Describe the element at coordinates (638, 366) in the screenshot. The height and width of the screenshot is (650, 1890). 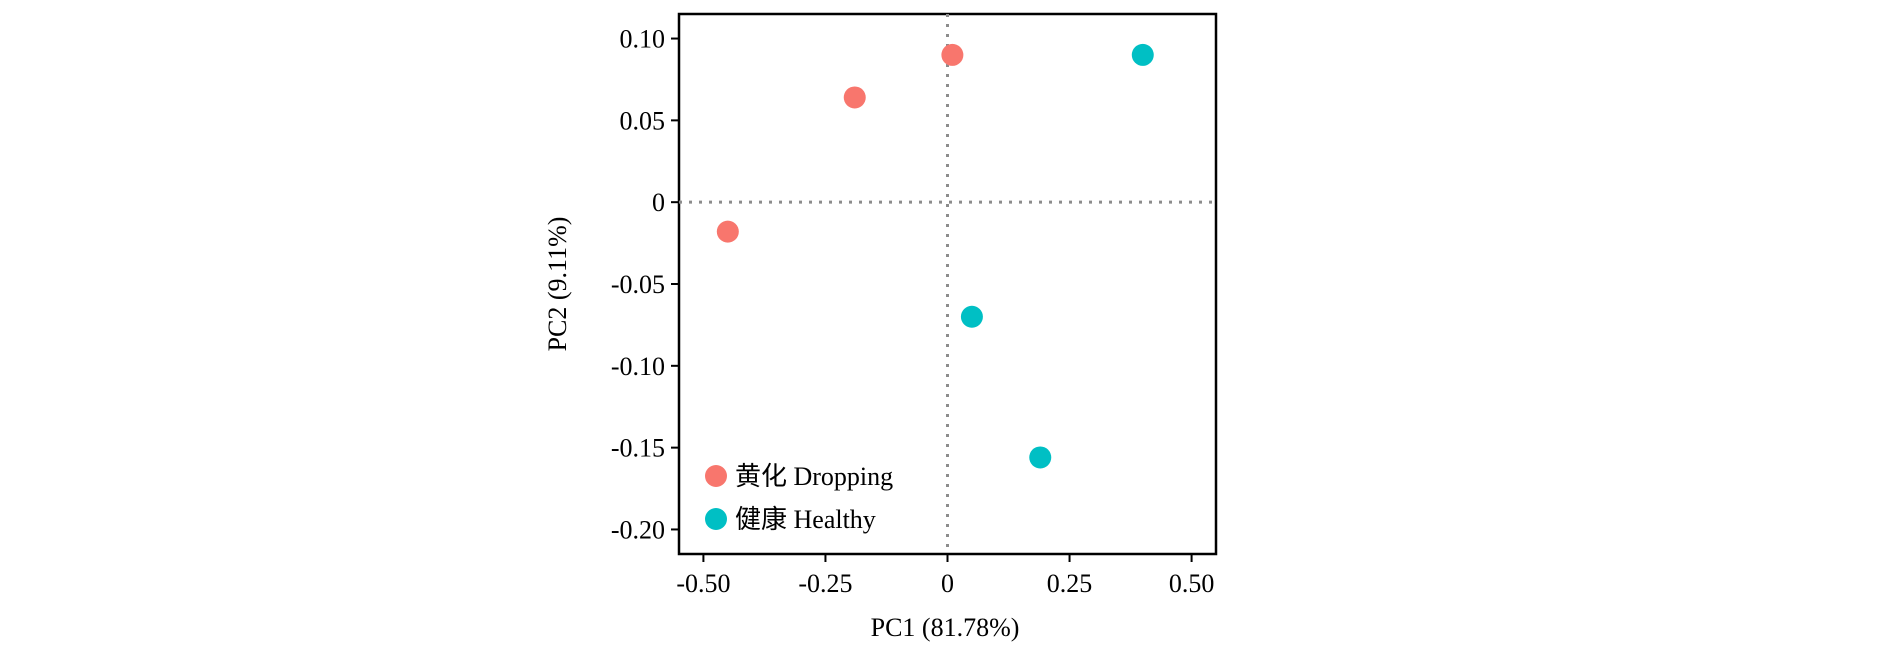
I see `y-tick-label: -0.10` at that location.